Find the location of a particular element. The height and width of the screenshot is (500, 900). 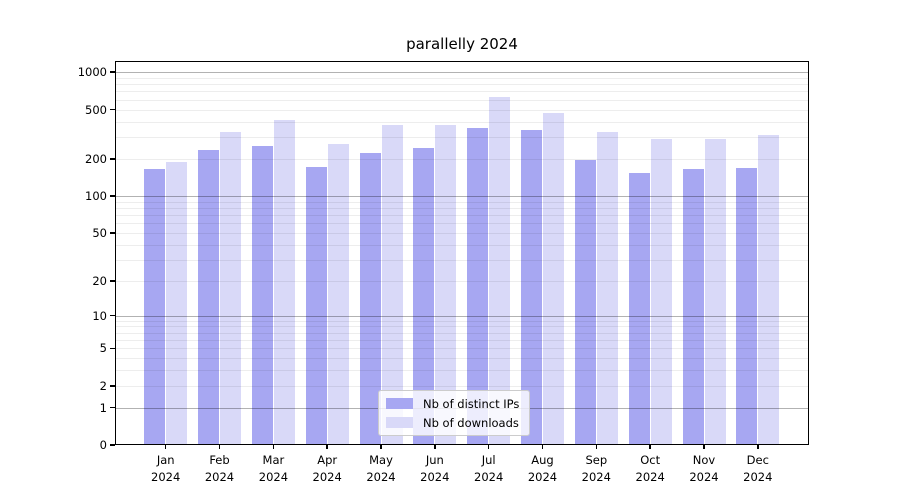

x-tick-label: Dec 2024 is located at coordinates (758, 468).